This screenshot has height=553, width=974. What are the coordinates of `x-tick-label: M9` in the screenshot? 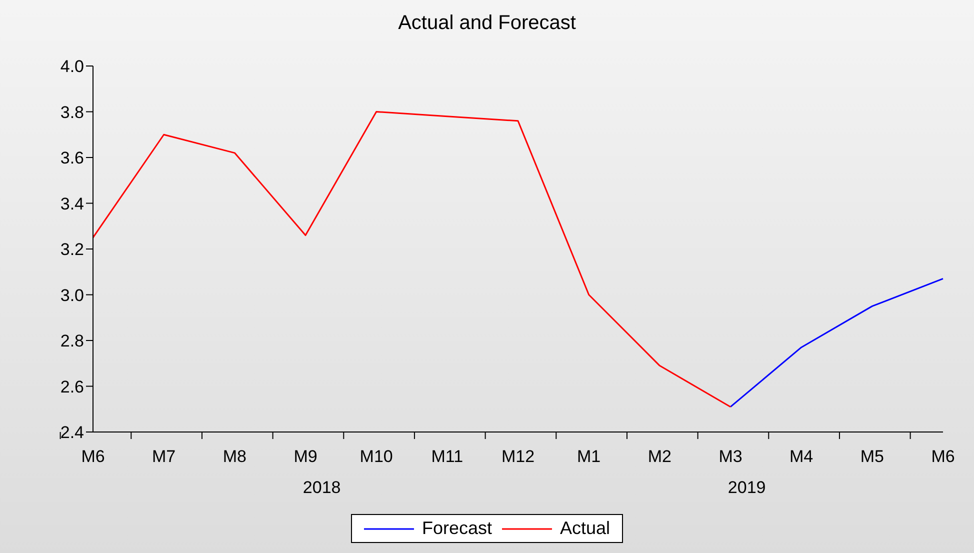 It's located at (306, 456).